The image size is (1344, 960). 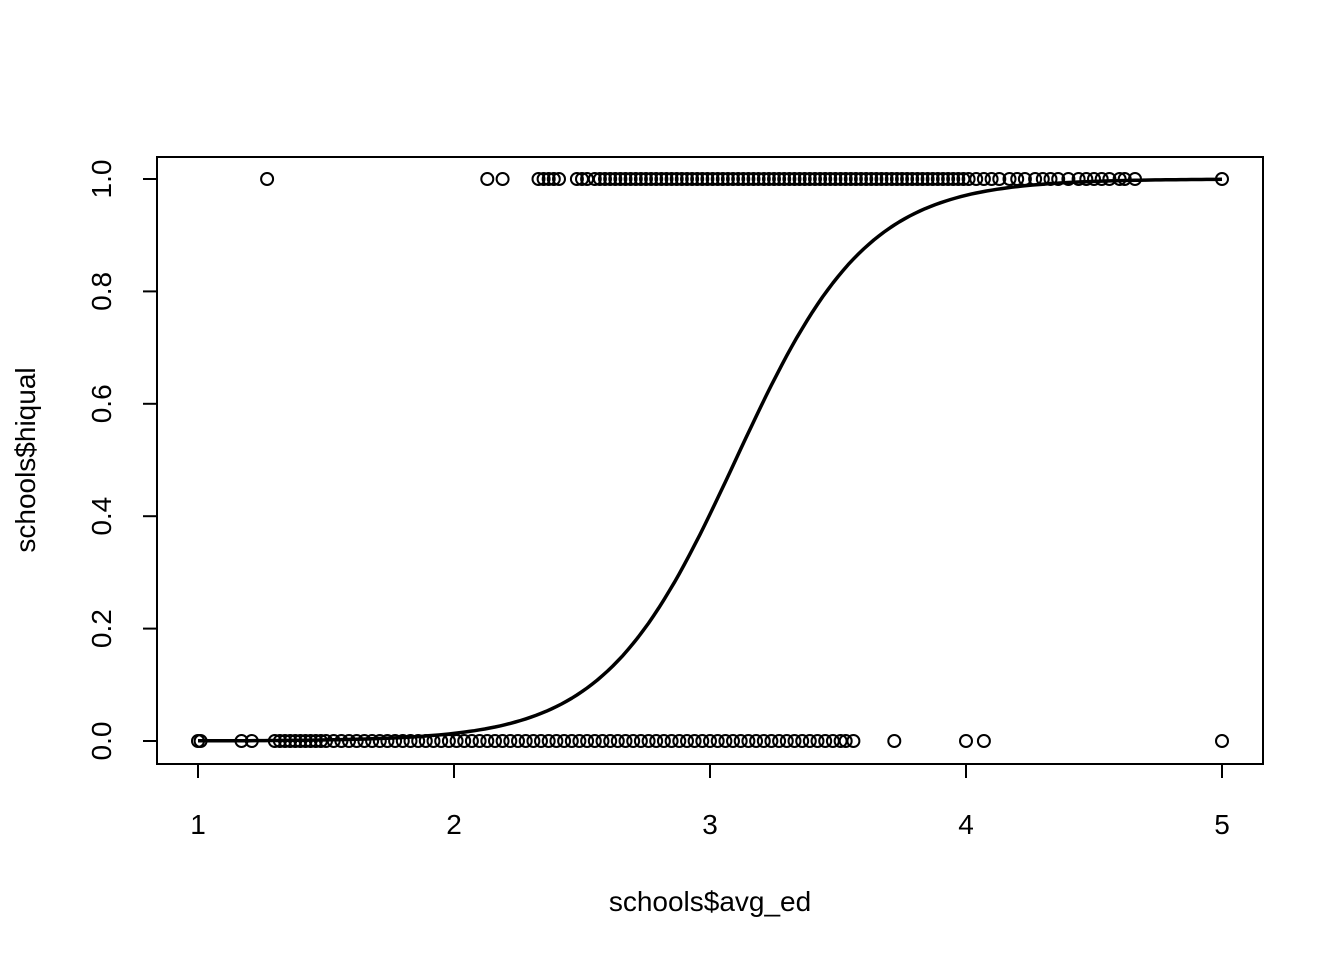 I want to click on y-tick-label: 0.2, so click(x=101, y=628).